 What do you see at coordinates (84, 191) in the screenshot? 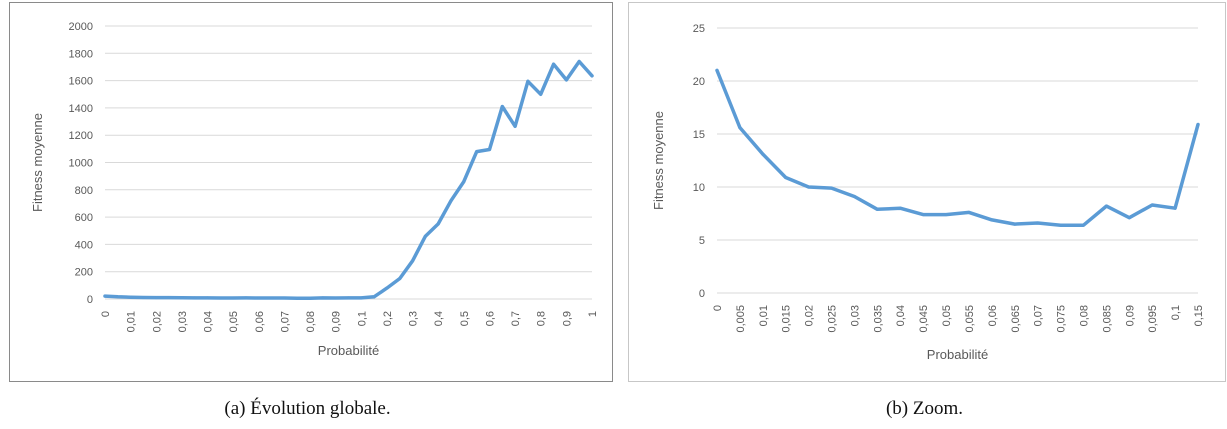
I see `y-tick-label: 800` at bounding box center [84, 191].